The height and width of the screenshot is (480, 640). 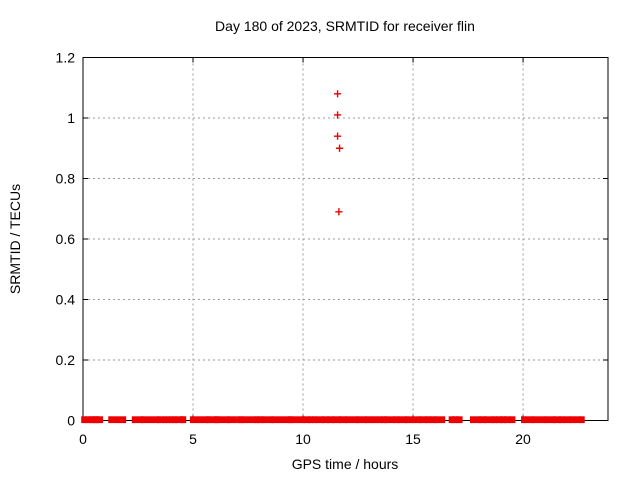 I want to click on x-axis-label: GPS time / hours, so click(x=345, y=464).